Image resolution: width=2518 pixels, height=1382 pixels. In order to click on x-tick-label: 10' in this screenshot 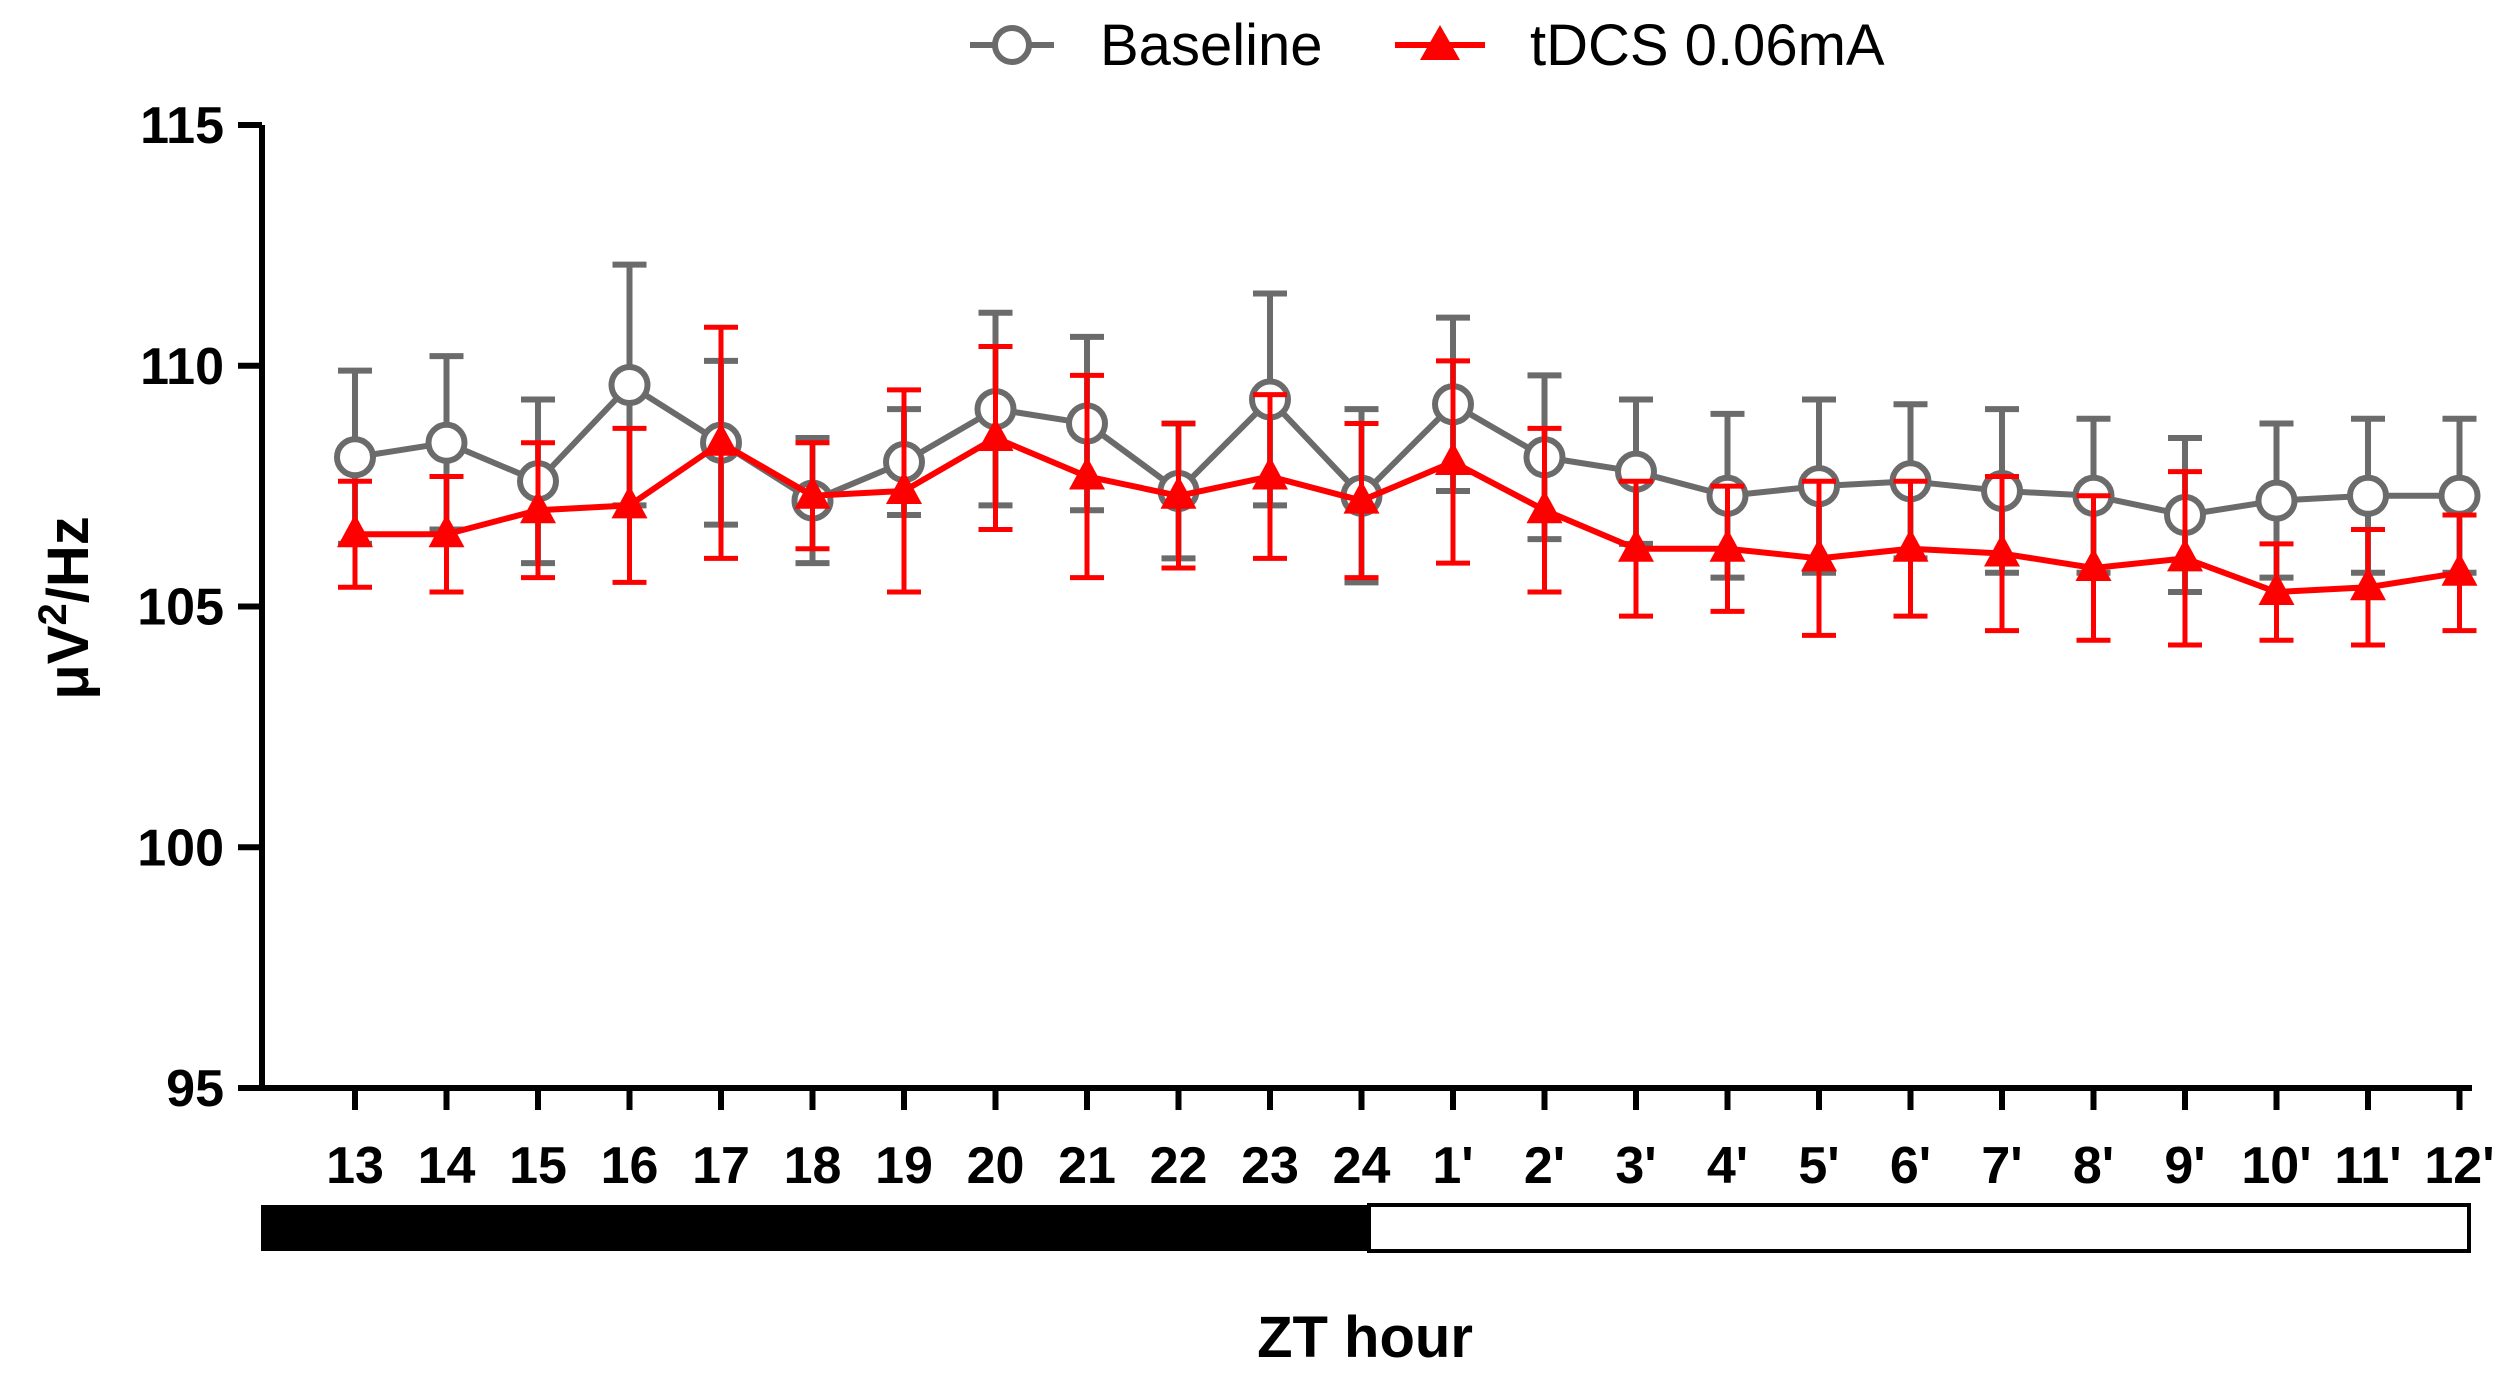, I will do `click(2276, 1166)`.